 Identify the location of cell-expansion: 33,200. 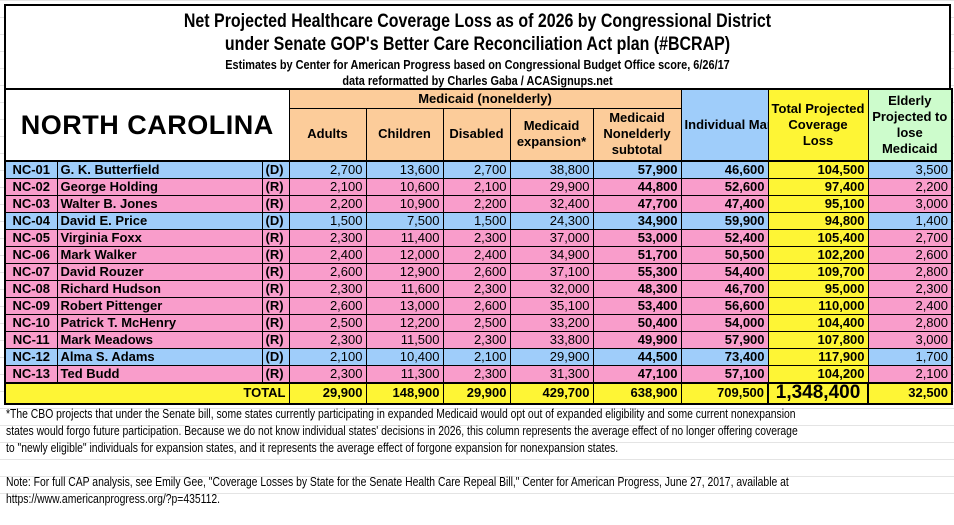
(551, 322).